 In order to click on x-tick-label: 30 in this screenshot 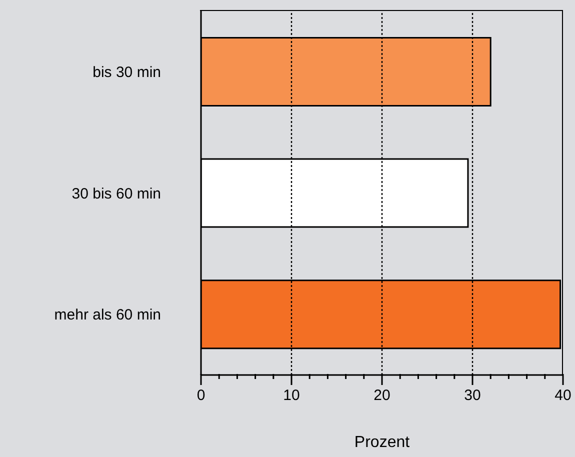, I will do `click(472, 395)`.